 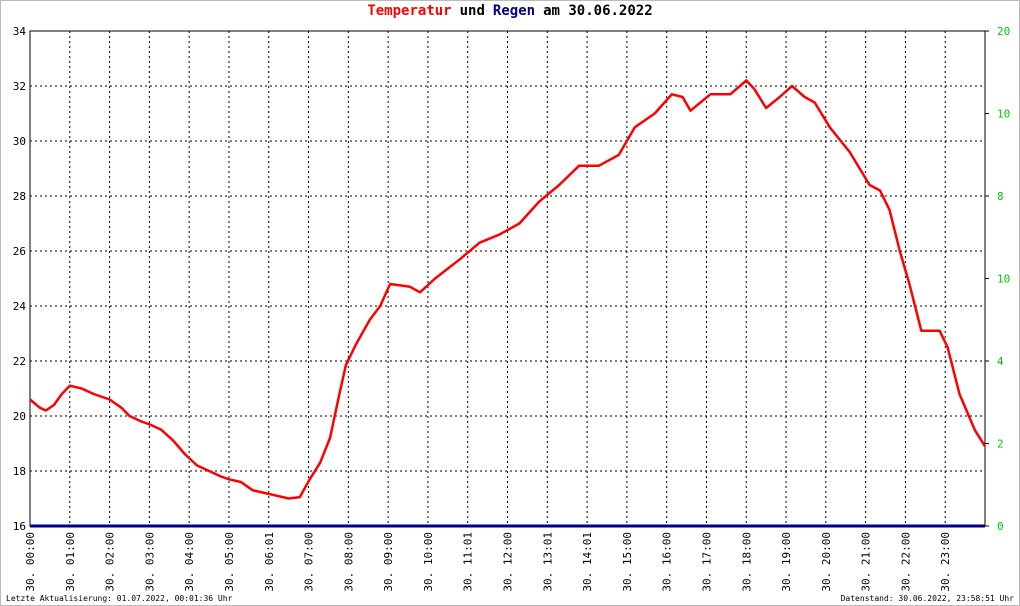 I want to click on x-tick-label: 30. 06:01, so click(x=269, y=562).